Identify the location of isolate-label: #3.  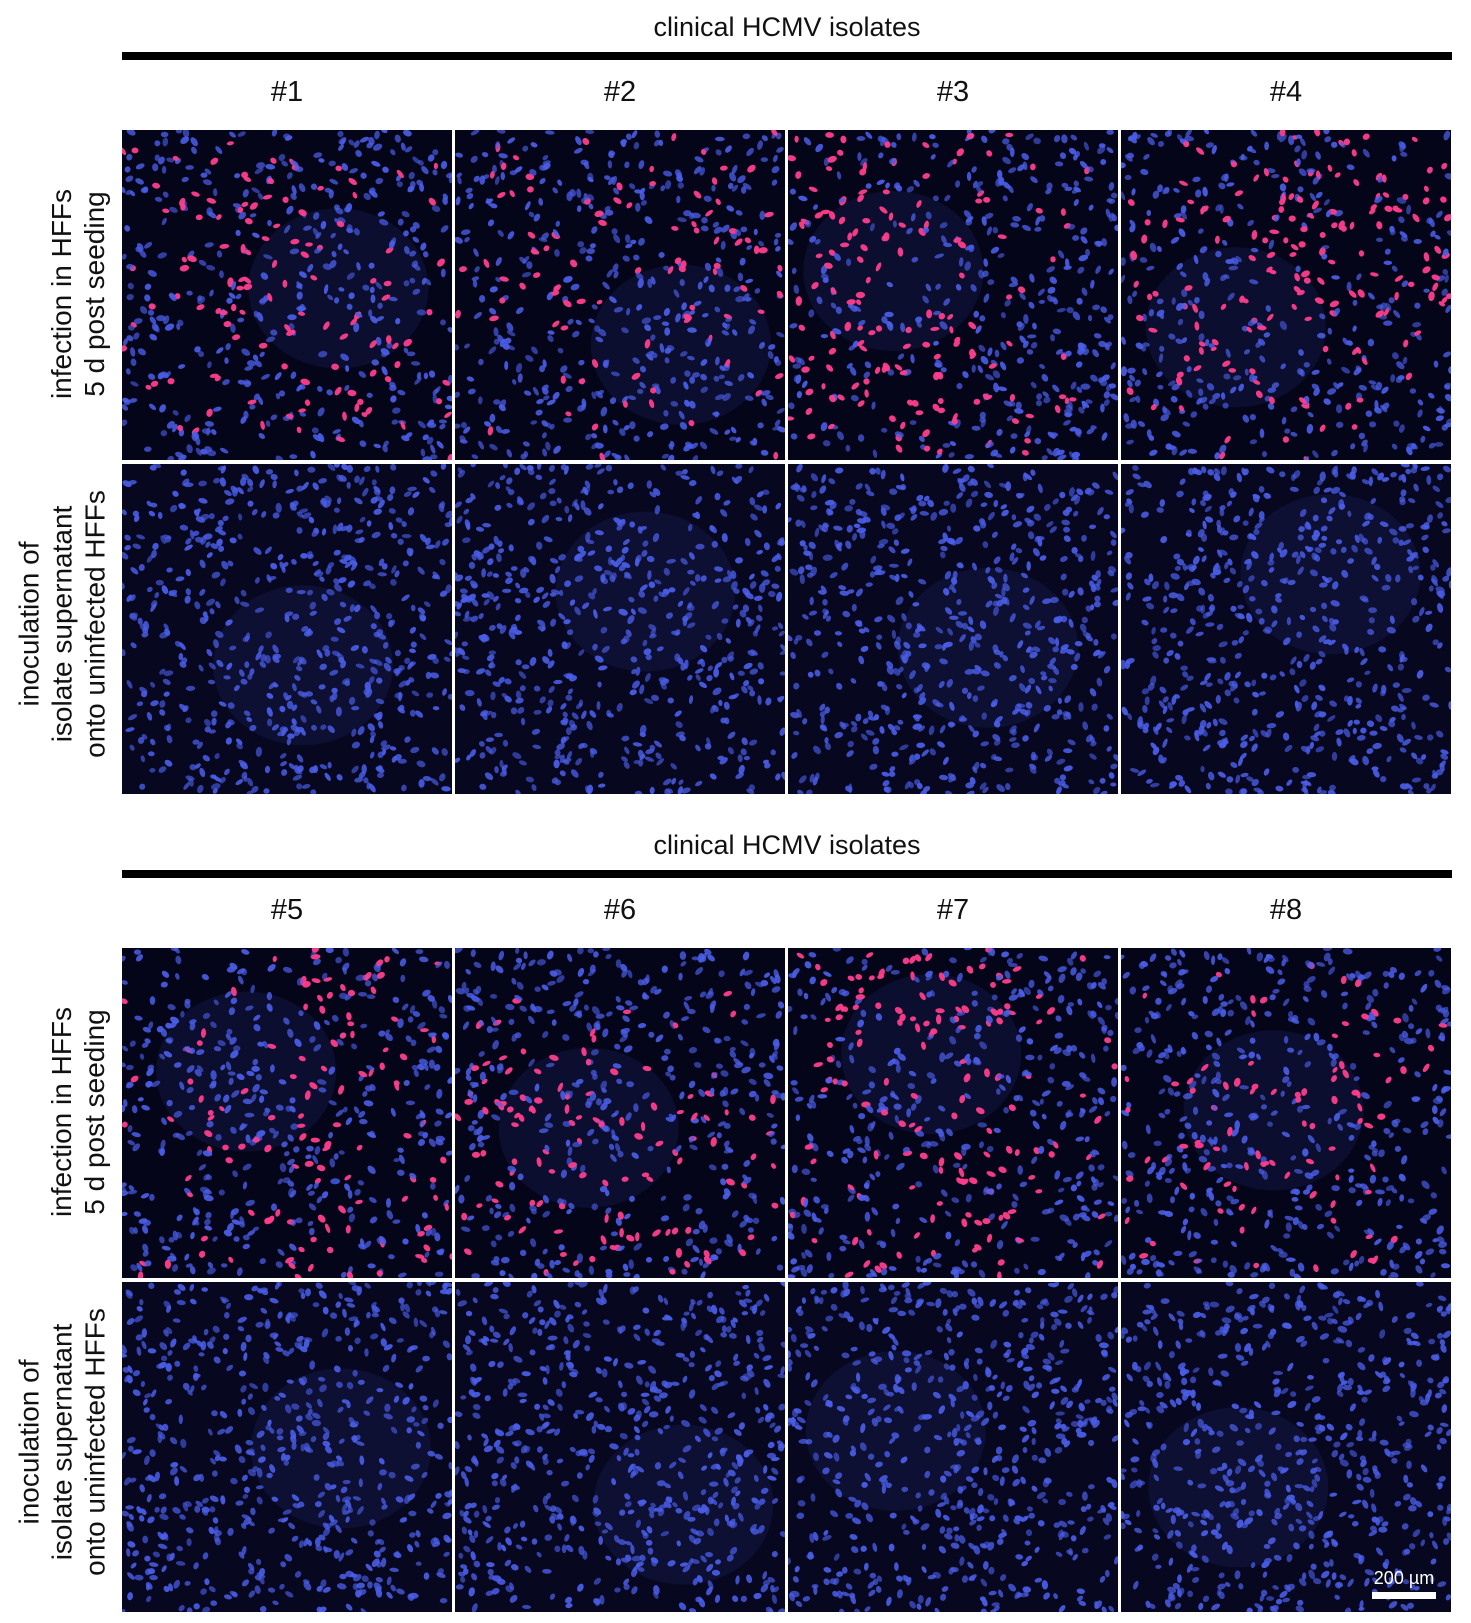
(953, 92).